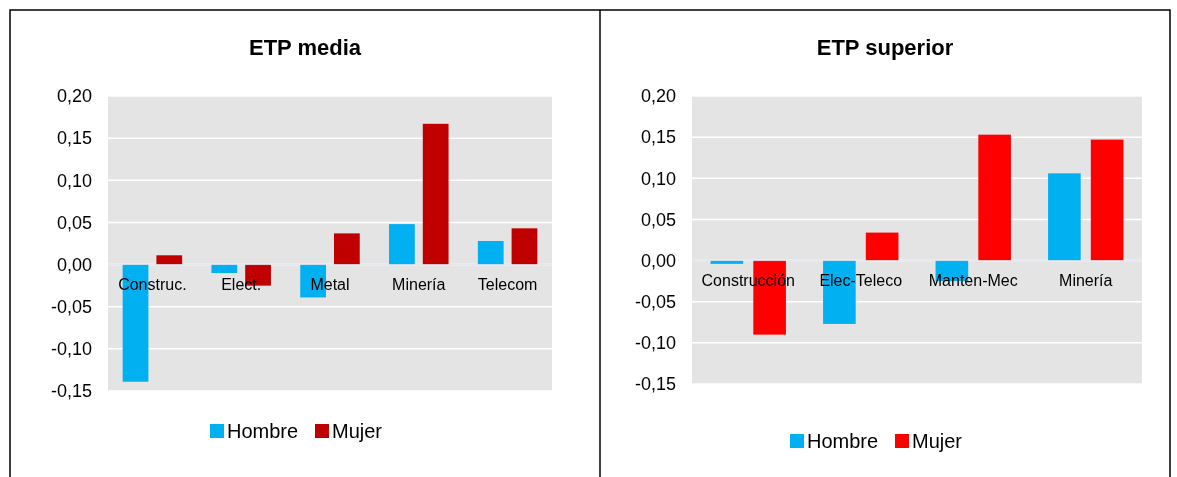 The image size is (1177, 477). What do you see at coordinates (507, 284) in the screenshot?
I see `x-tick-label: Telecom` at bounding box center [507, 284].